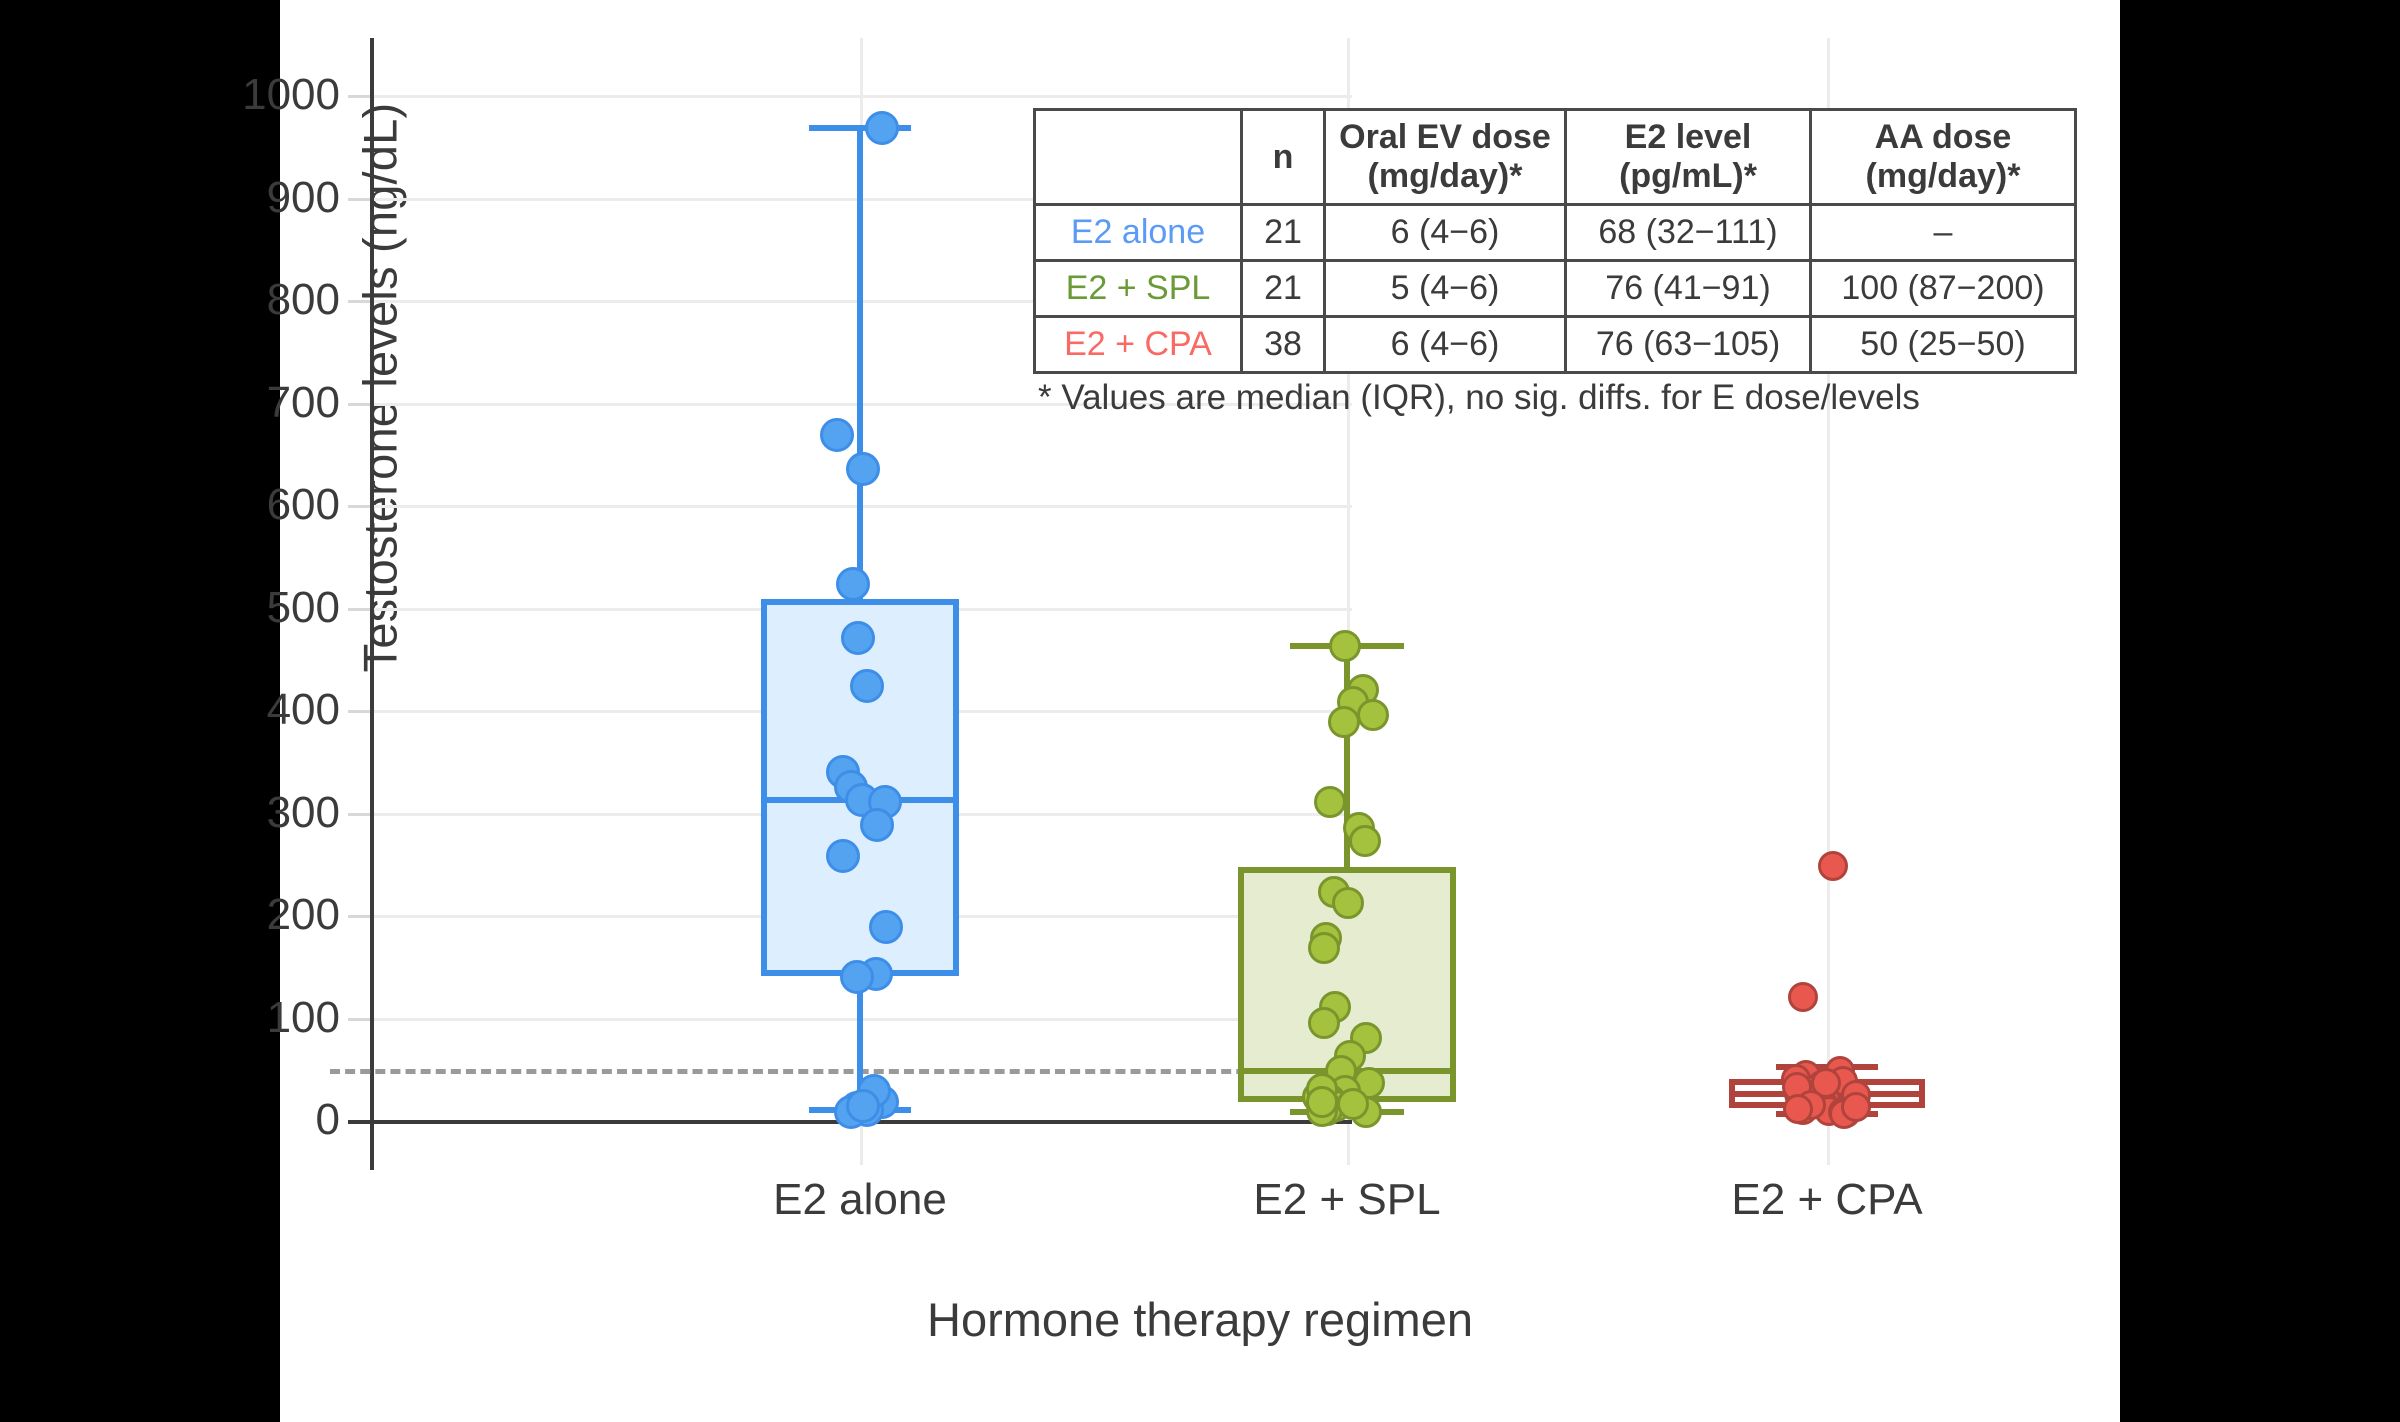 The image size is (2400, 1422). Describe the element at coordinates (372, 604) in the screenshot. I see `y-axis-spine` at that location.